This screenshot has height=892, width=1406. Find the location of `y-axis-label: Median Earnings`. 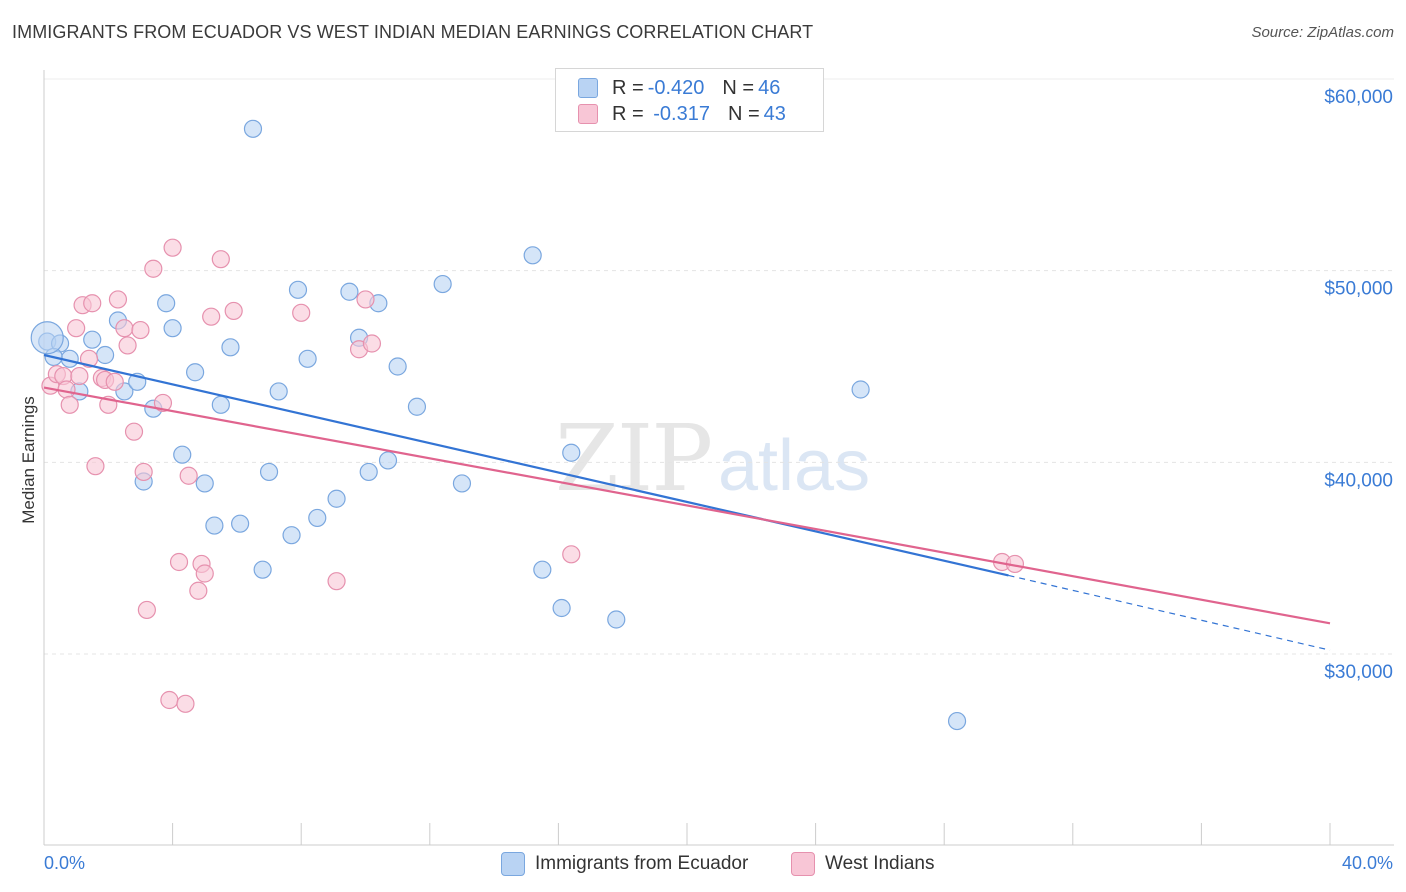

y-axis-label: Median Earnings is located at coordinates (28, 460).